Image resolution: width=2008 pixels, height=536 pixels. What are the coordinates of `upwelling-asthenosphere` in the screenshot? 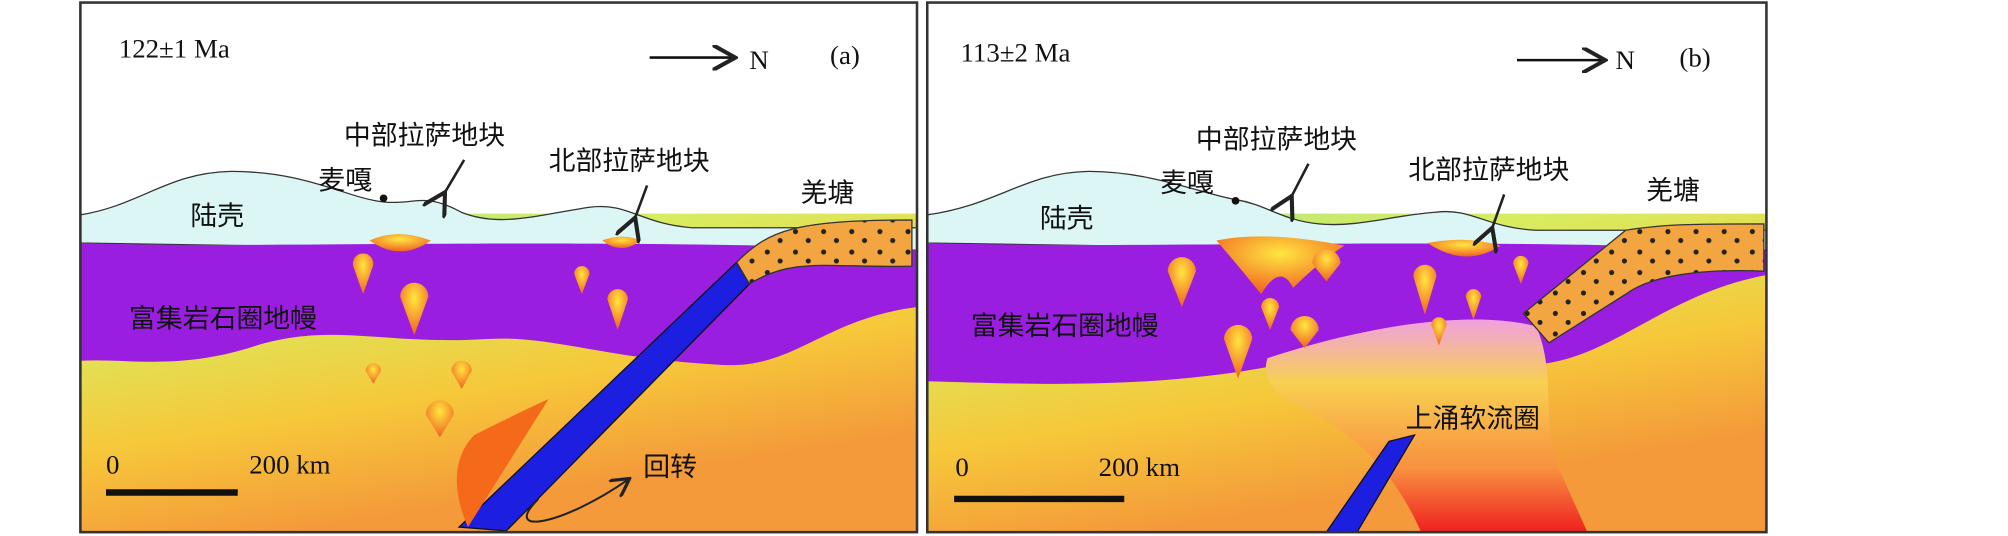 It's located at (1426, 426).